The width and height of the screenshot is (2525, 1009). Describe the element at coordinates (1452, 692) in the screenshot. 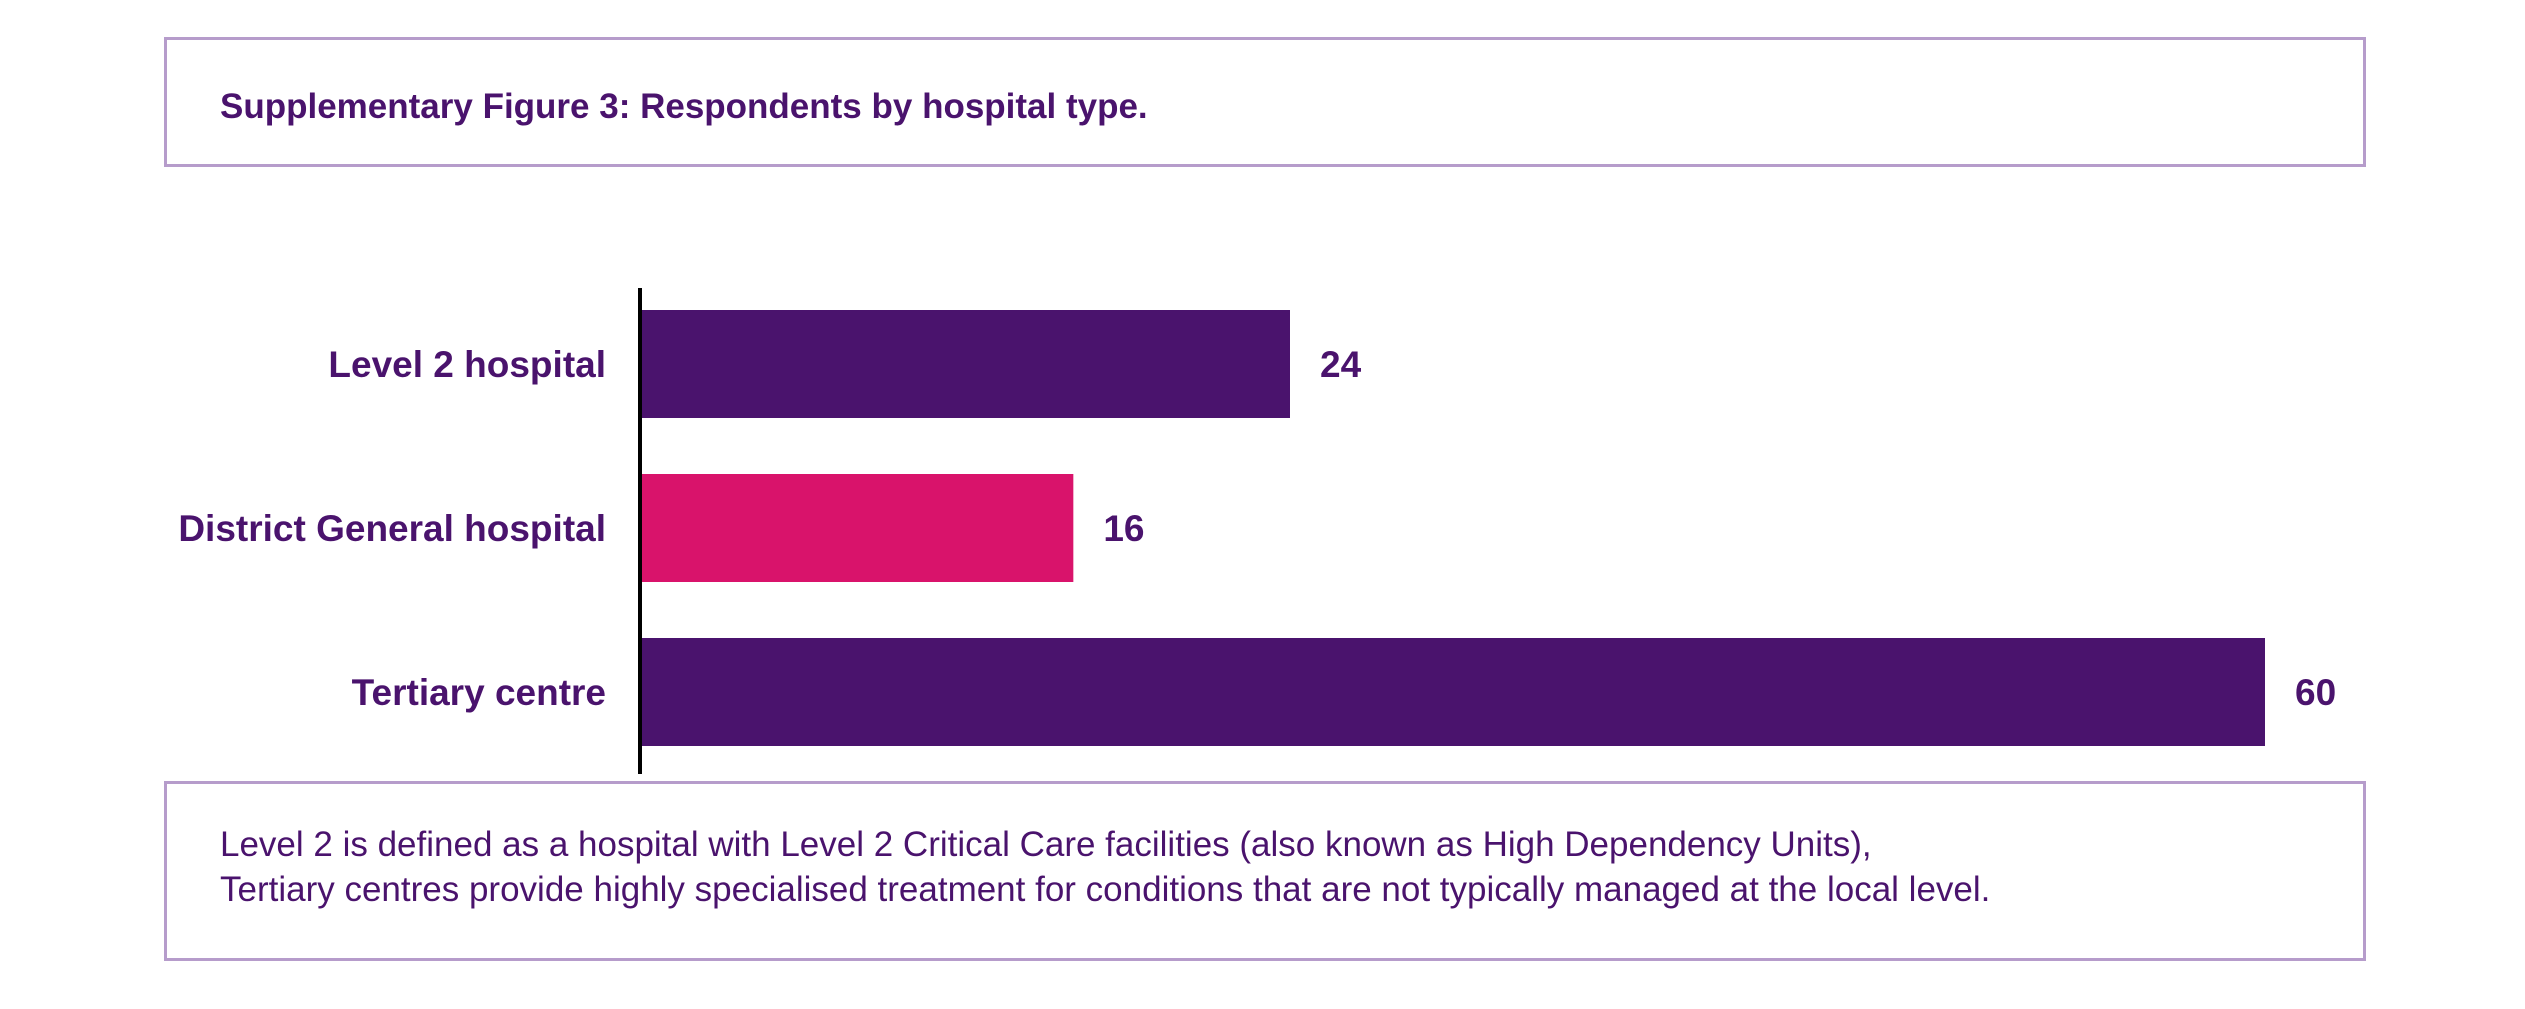

I see `bar-tertiary-centre` at that location.